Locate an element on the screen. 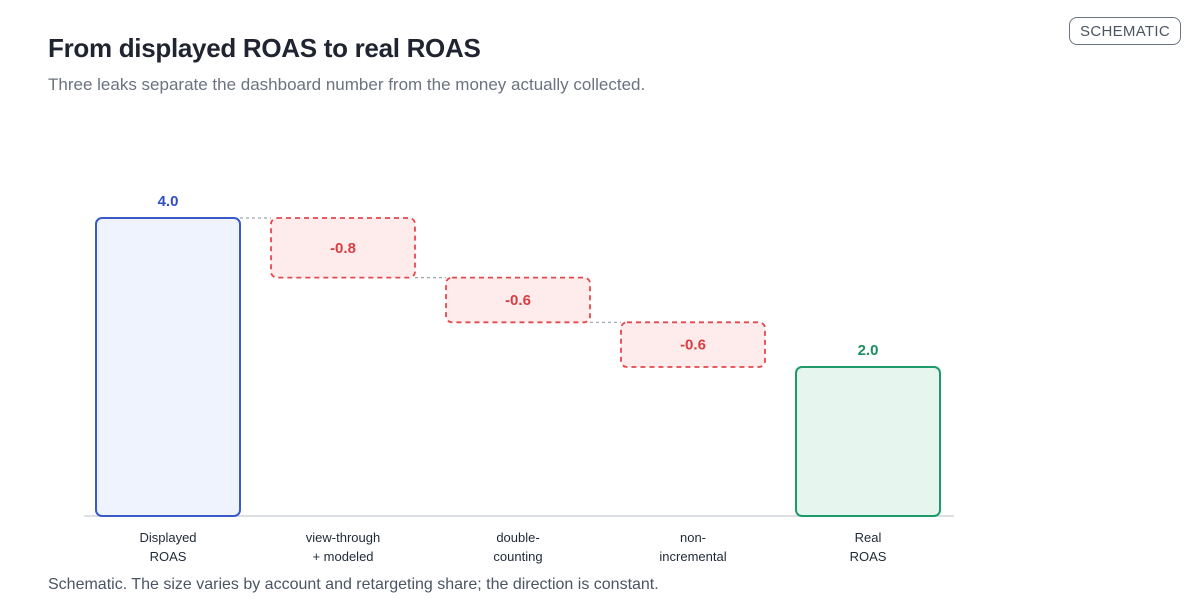 This screenshot has width=1200, height=600. x-tick-label-4-1: ROAS is located at coordinates (868, 556).